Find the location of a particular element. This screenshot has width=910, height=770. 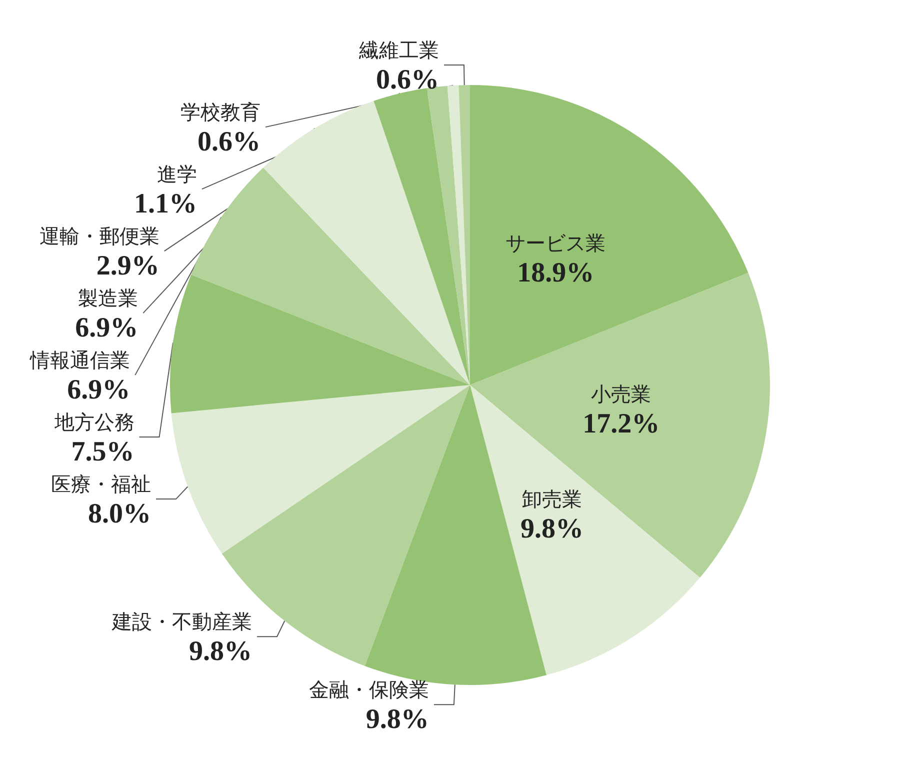

data-label: 17.2% is located at coordinates (621, 424).